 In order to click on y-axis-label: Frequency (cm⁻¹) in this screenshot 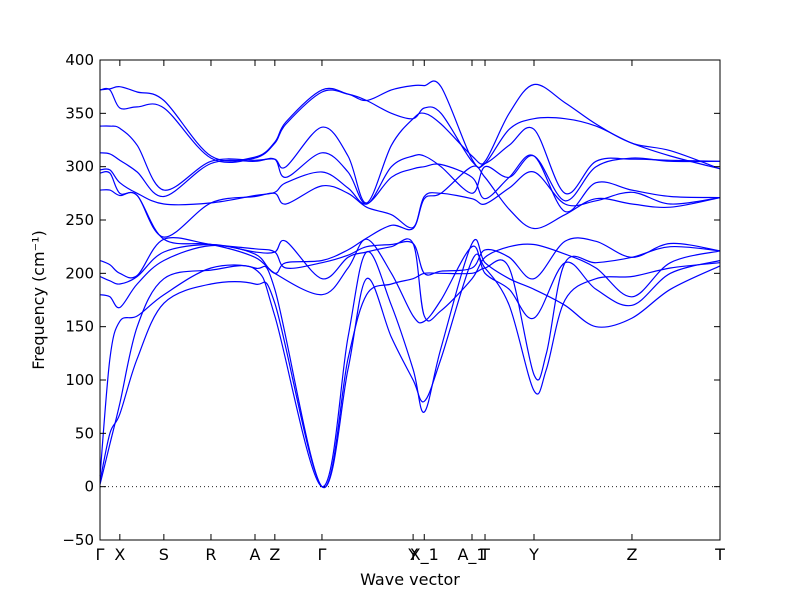, I will do `click(38, 299)`.